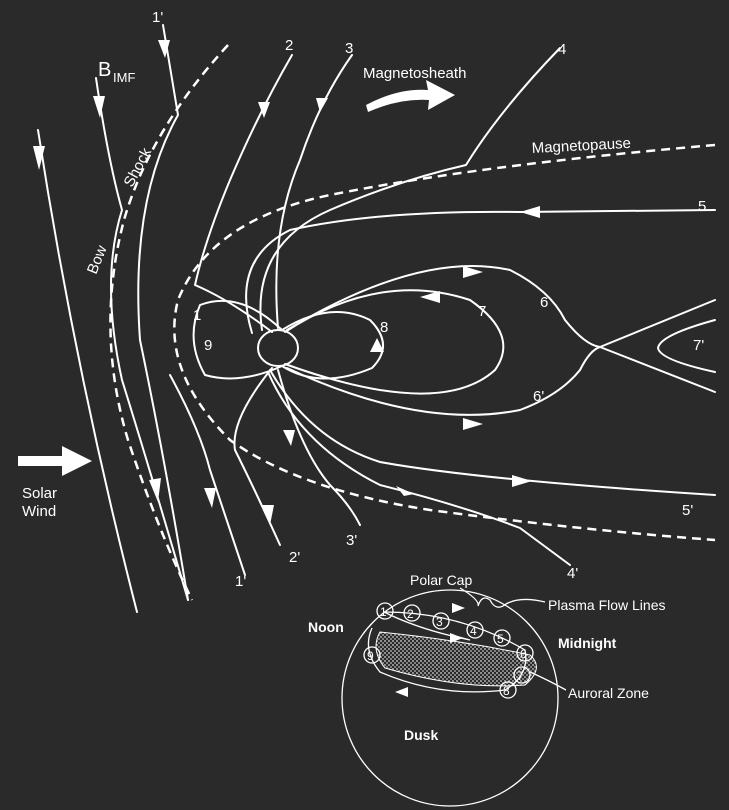 The image size is (729, 810). What do you see at coordinates (278, 348) in the screenshot?
I see `earth` at bounding box center [278, 348].